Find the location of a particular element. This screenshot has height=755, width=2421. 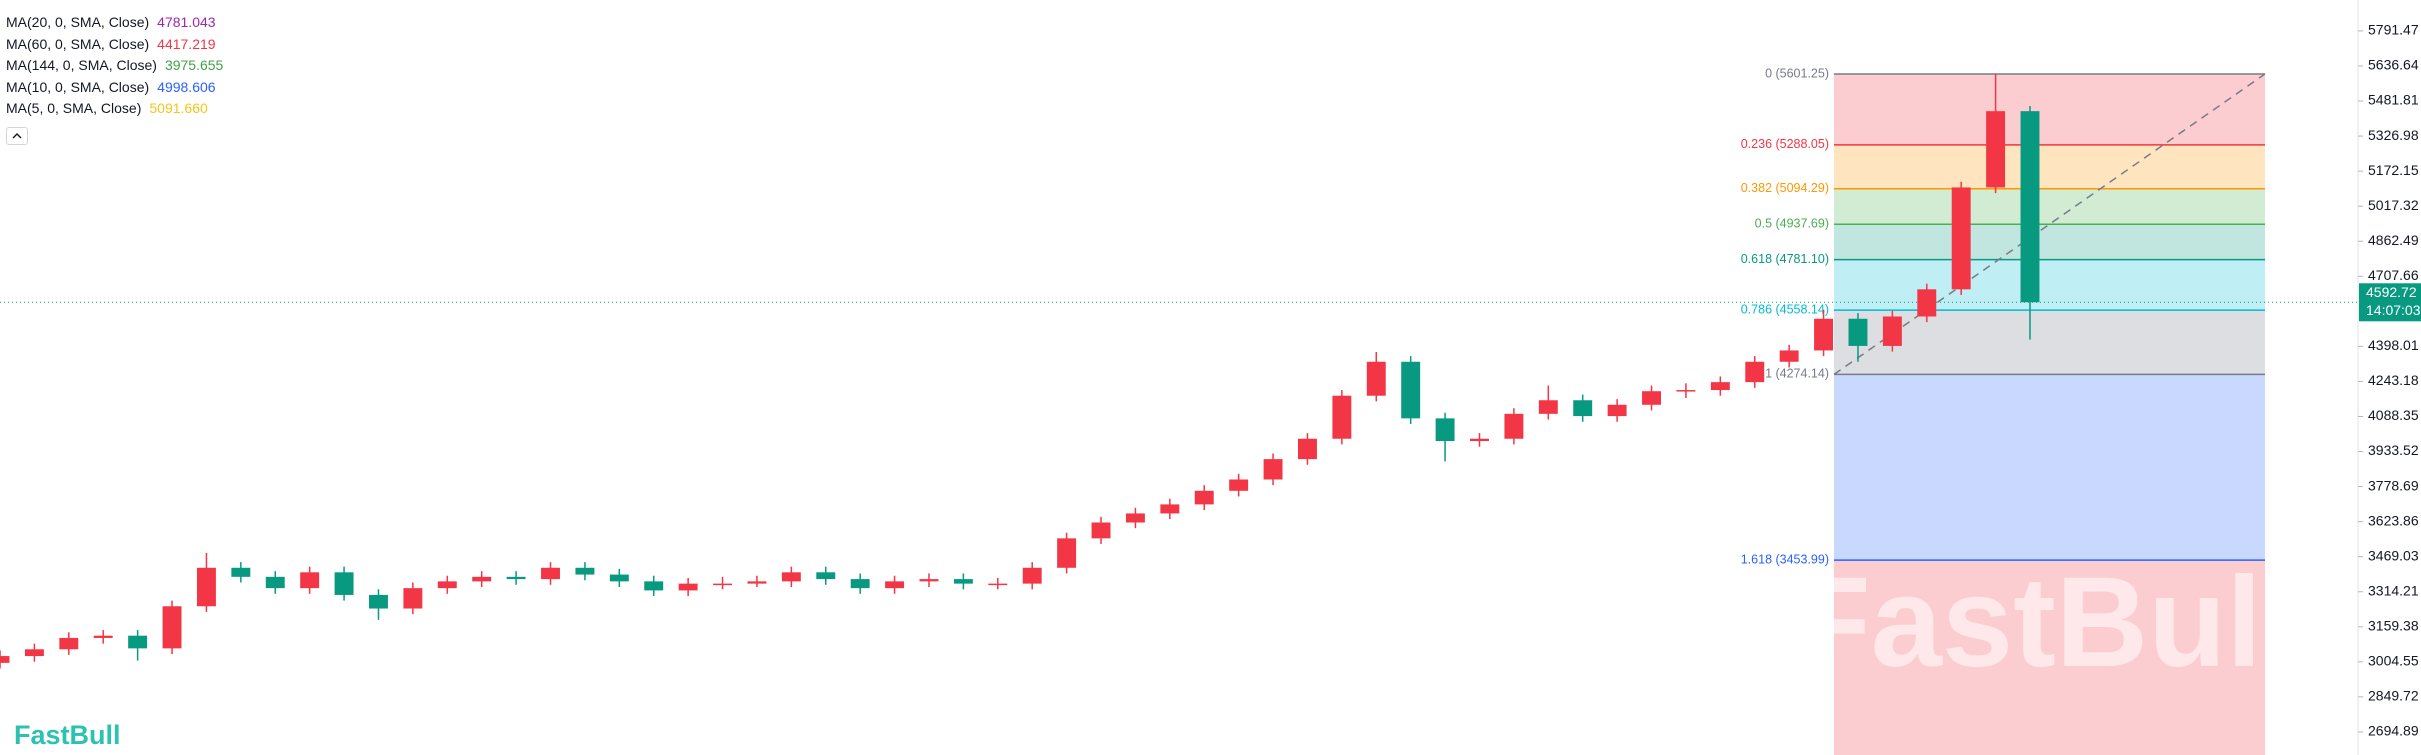

legend-row: MA(60, 0, SMA, Close) 4417.219 is located at coordinates (114, 45).